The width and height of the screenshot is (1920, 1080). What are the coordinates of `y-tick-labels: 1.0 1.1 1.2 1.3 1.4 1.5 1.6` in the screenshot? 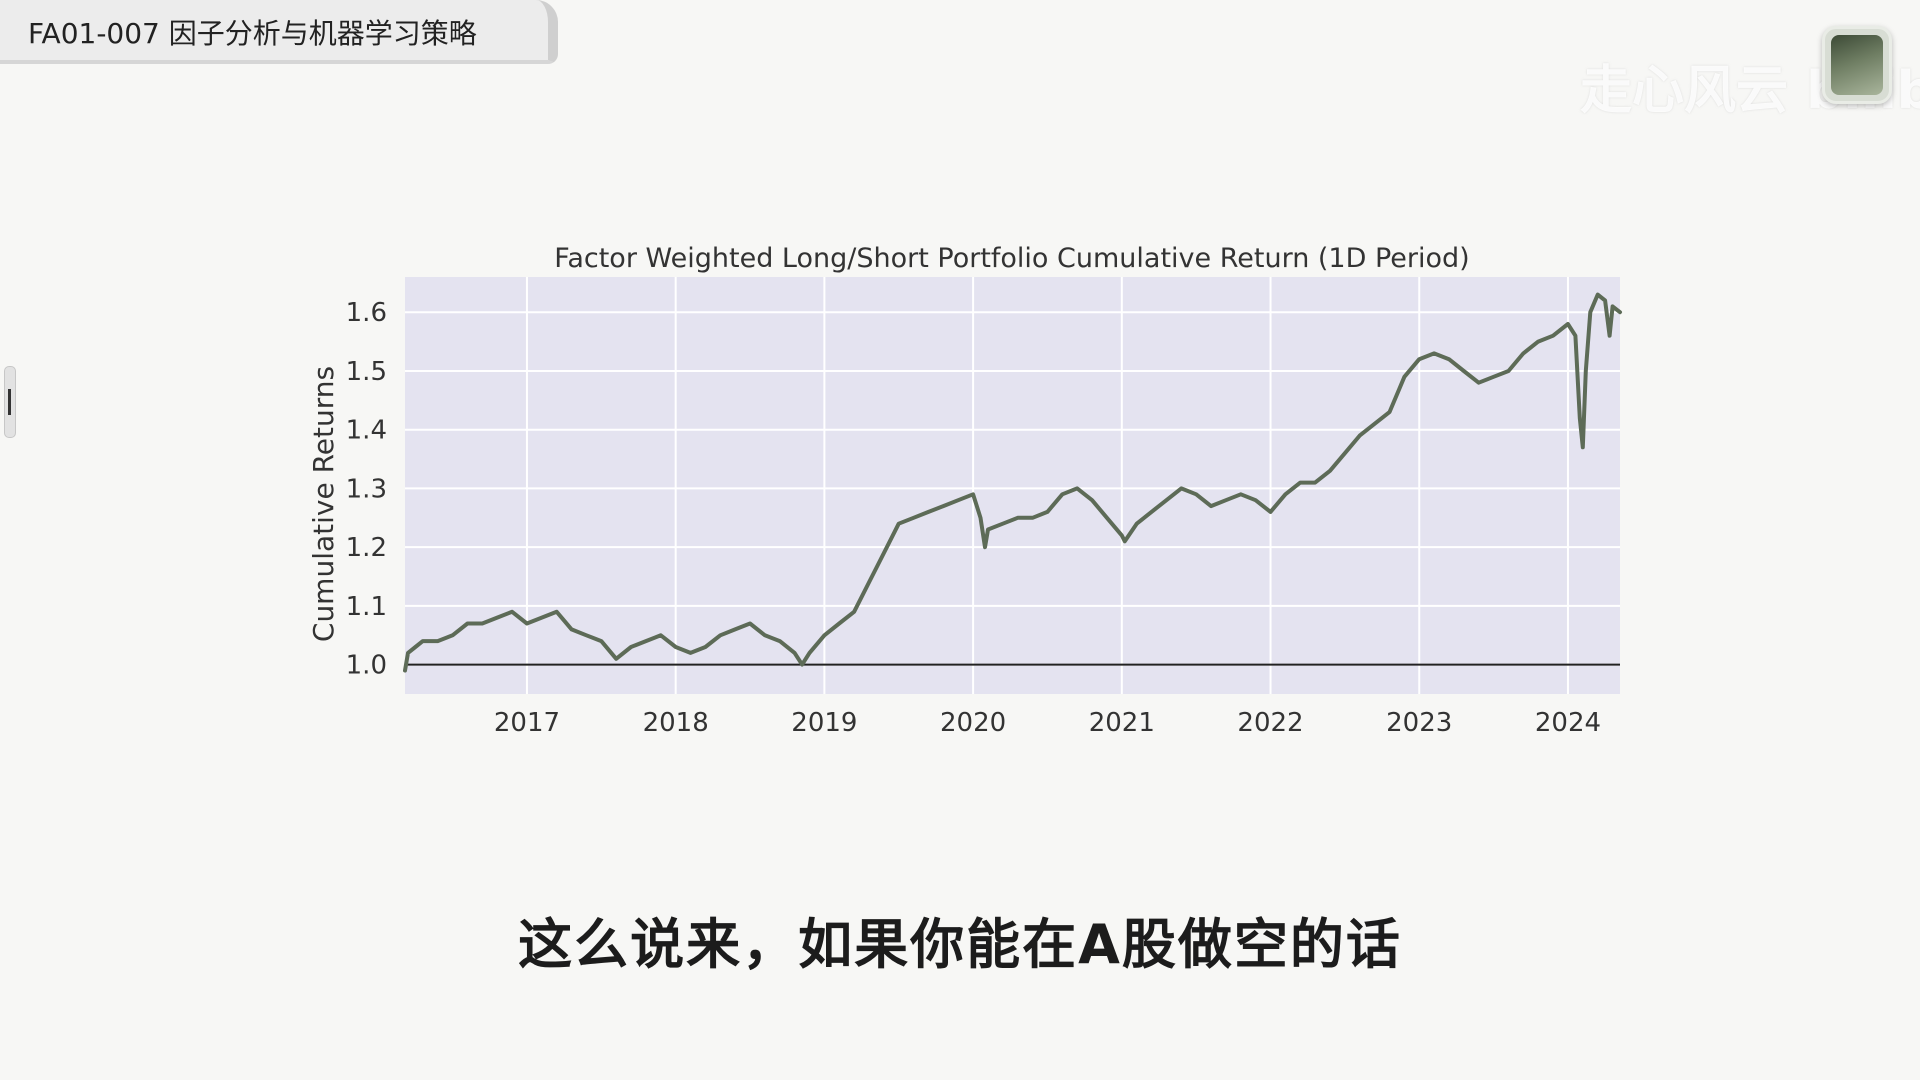 It's located at (366, 489).